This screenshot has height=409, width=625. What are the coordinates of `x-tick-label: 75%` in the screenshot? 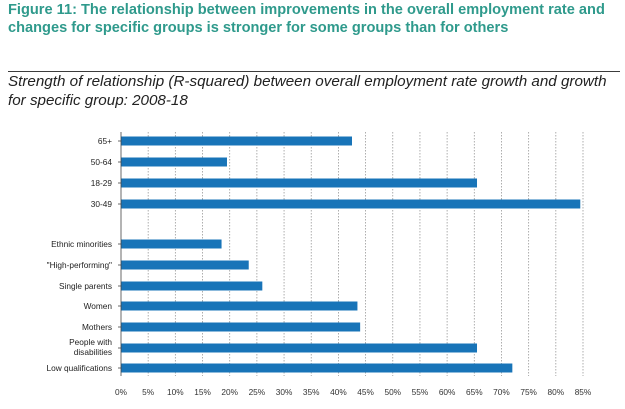 It's located at (528, 392).